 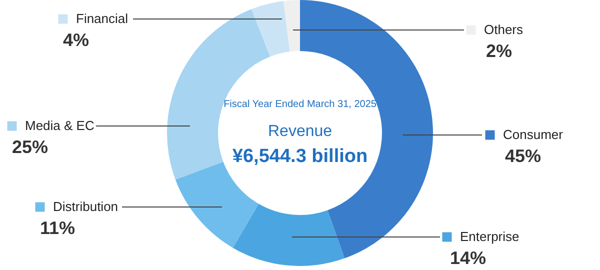 What do you see at coordinates (504, 29) in the screenshot?
I see `legend-label: Others` at bounding box center [504, 29].